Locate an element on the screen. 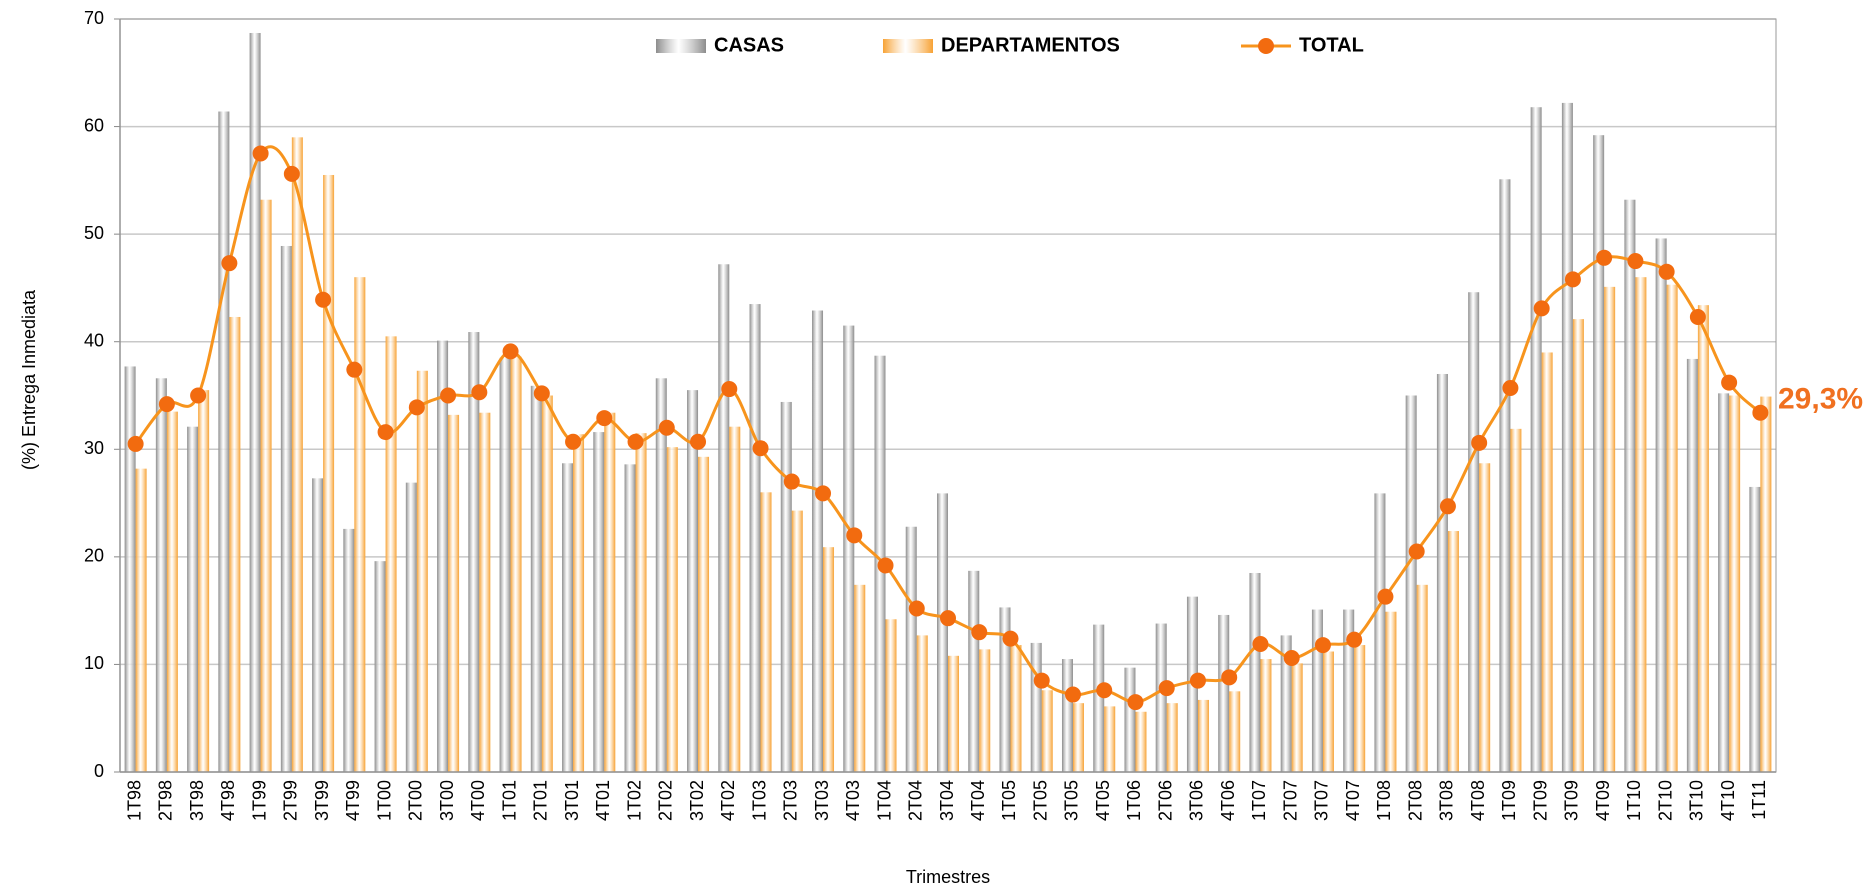  y-tick-label: 60 is located at coordinates (94, 125).